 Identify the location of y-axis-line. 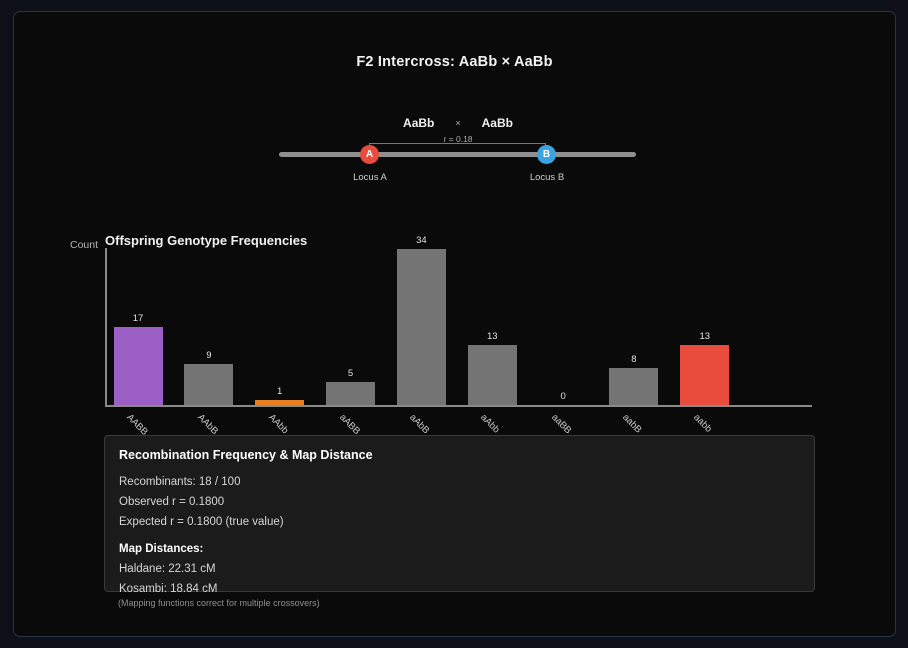
(106, 327).